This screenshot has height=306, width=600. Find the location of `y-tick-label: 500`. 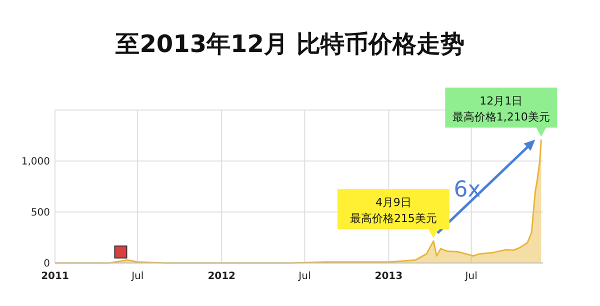

y-tick-label: 500 is located at coordinates (40, 213).